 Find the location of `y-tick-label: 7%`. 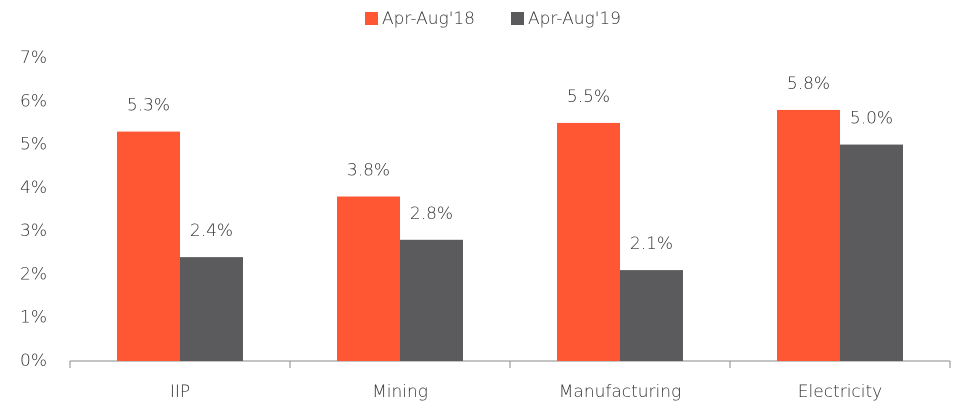

y-tick-label: 7% is located at coordinates (33, 58).